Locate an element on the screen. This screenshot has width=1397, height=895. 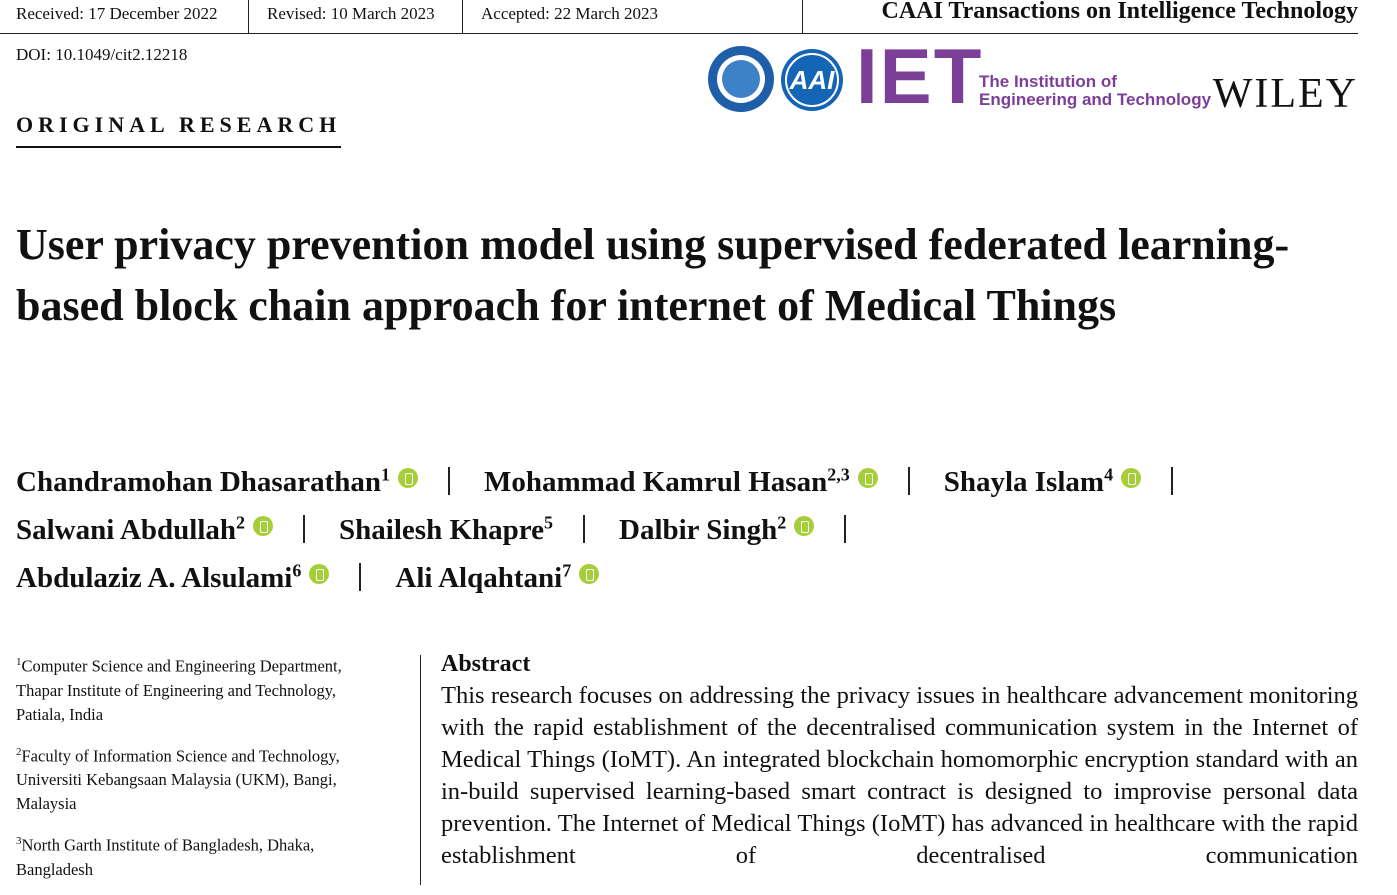
author: Chandramohan Dhasarathan1 is located at coordinates (217, 481).